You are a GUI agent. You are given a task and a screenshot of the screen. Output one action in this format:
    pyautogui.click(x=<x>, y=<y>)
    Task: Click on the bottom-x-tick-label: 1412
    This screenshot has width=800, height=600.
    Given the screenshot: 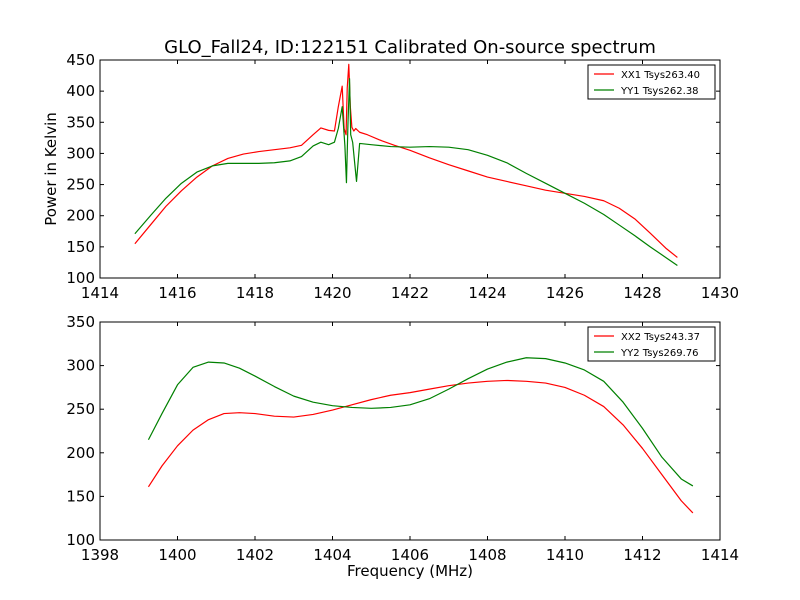 What is the action you would take?
    pyautogui.click(x=642, y=555)
    